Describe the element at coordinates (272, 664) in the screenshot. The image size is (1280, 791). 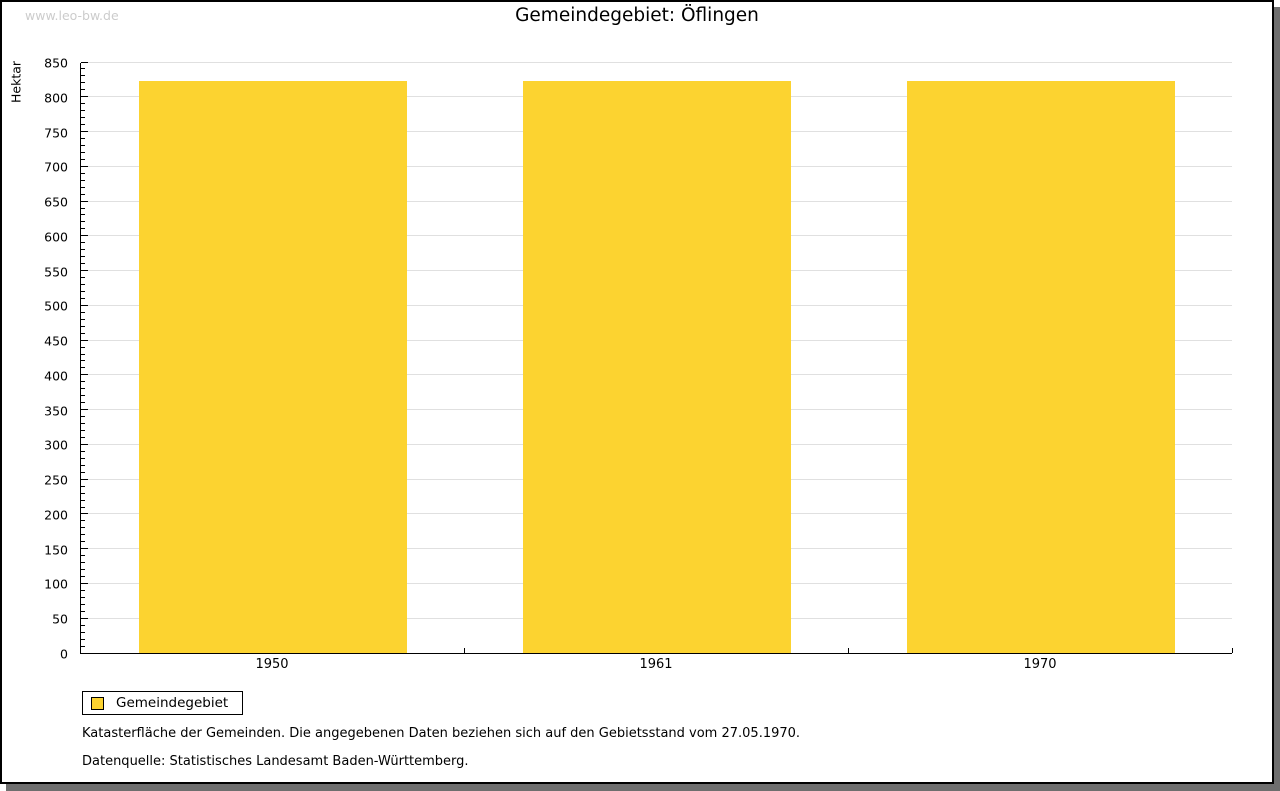
I see `x-tick-label-1950: 1950` at that location.